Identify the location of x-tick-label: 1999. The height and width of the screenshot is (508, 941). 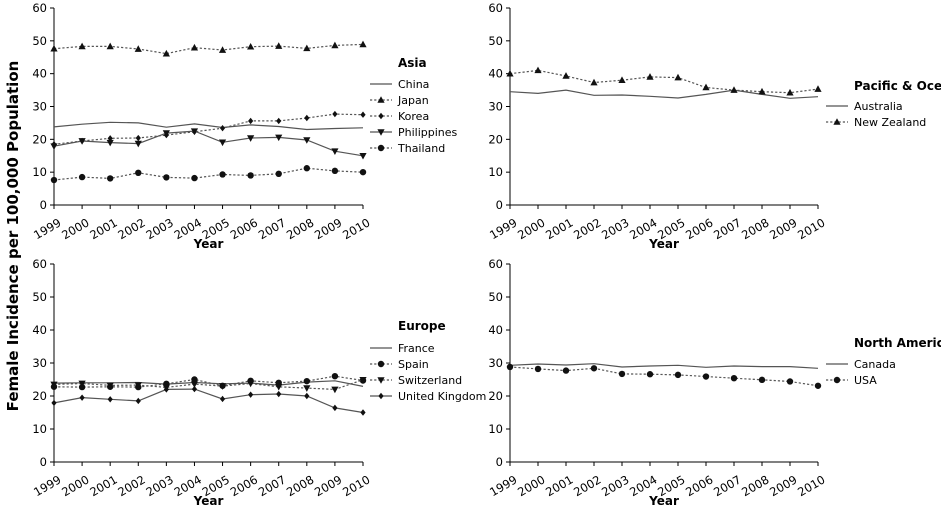
(503, 228).